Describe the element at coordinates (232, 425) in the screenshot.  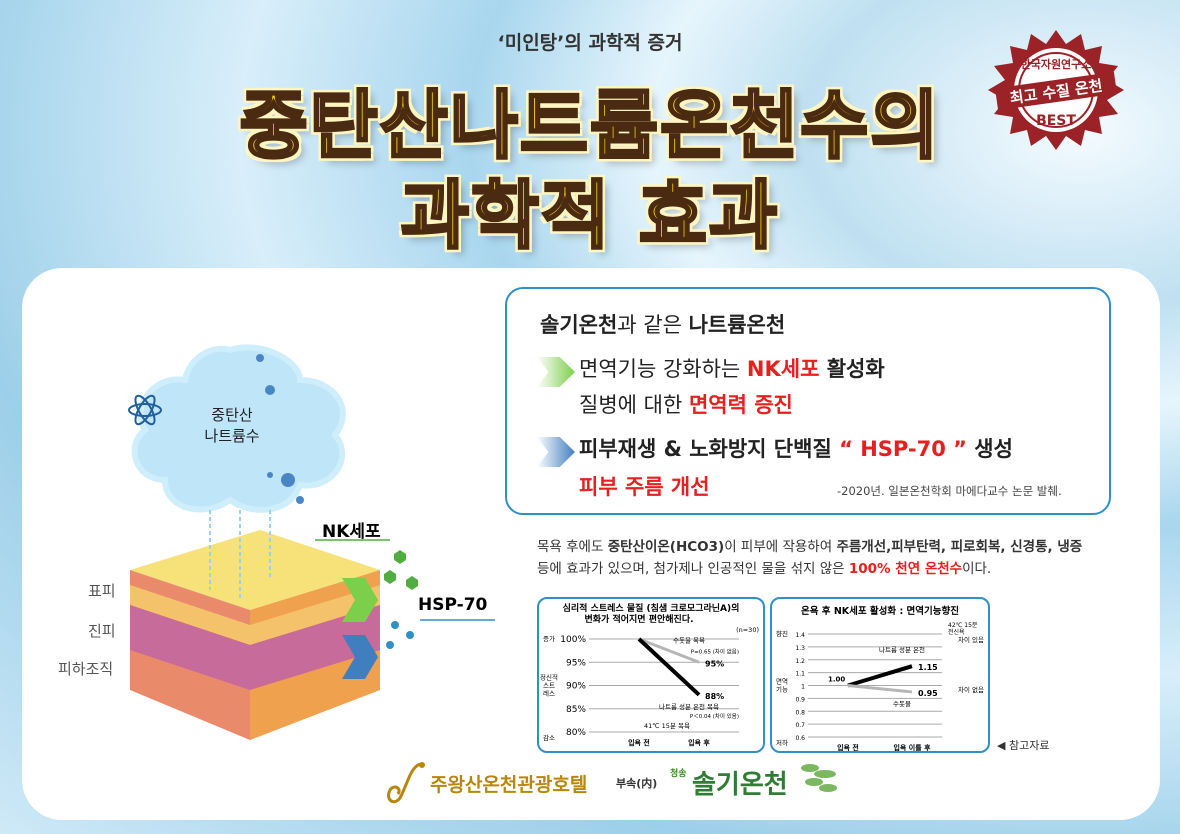
I see `cloud-label: 중탄산 나트륨수` at that location.